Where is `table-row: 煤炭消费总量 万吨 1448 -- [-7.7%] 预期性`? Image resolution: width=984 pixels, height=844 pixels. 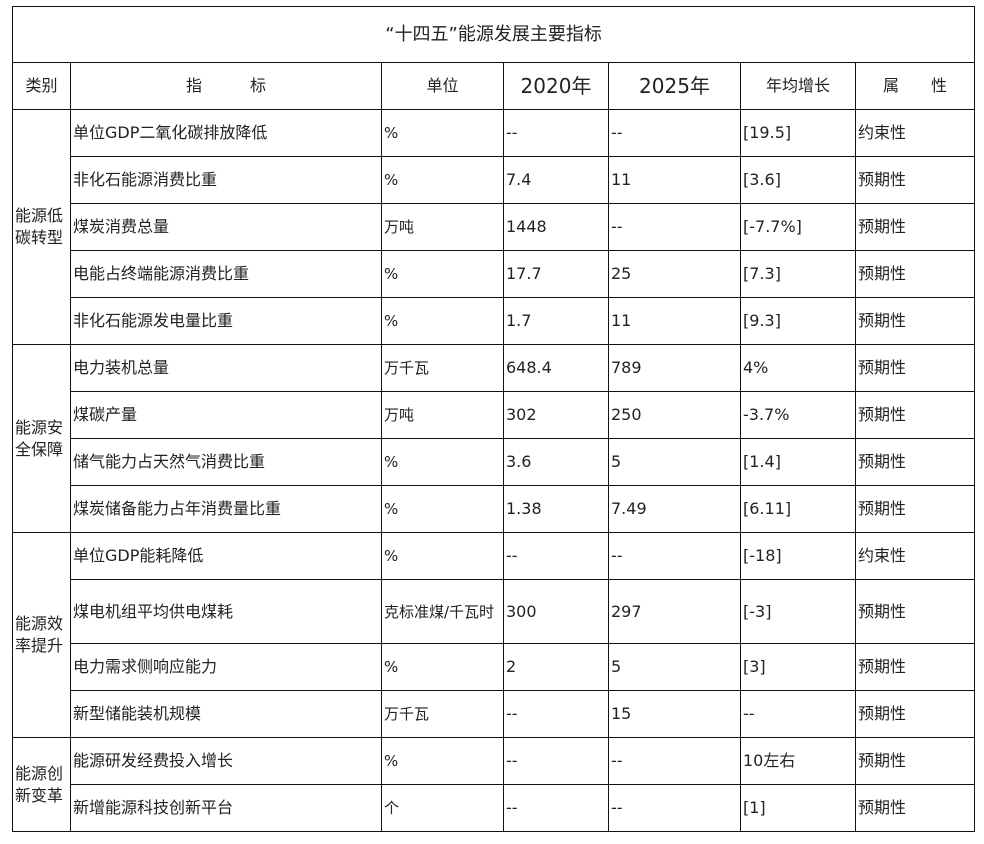
table-row: 煤炭消费总量 万吨 1448 -- [-7.7%] 预期性 is located at coordinates (494, 227).